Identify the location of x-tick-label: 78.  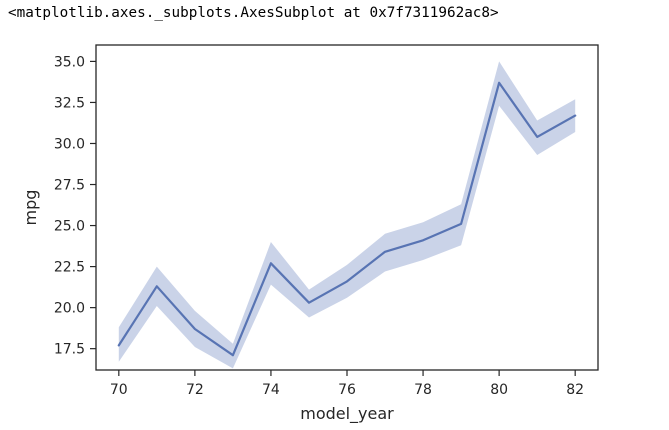
(423, 390).